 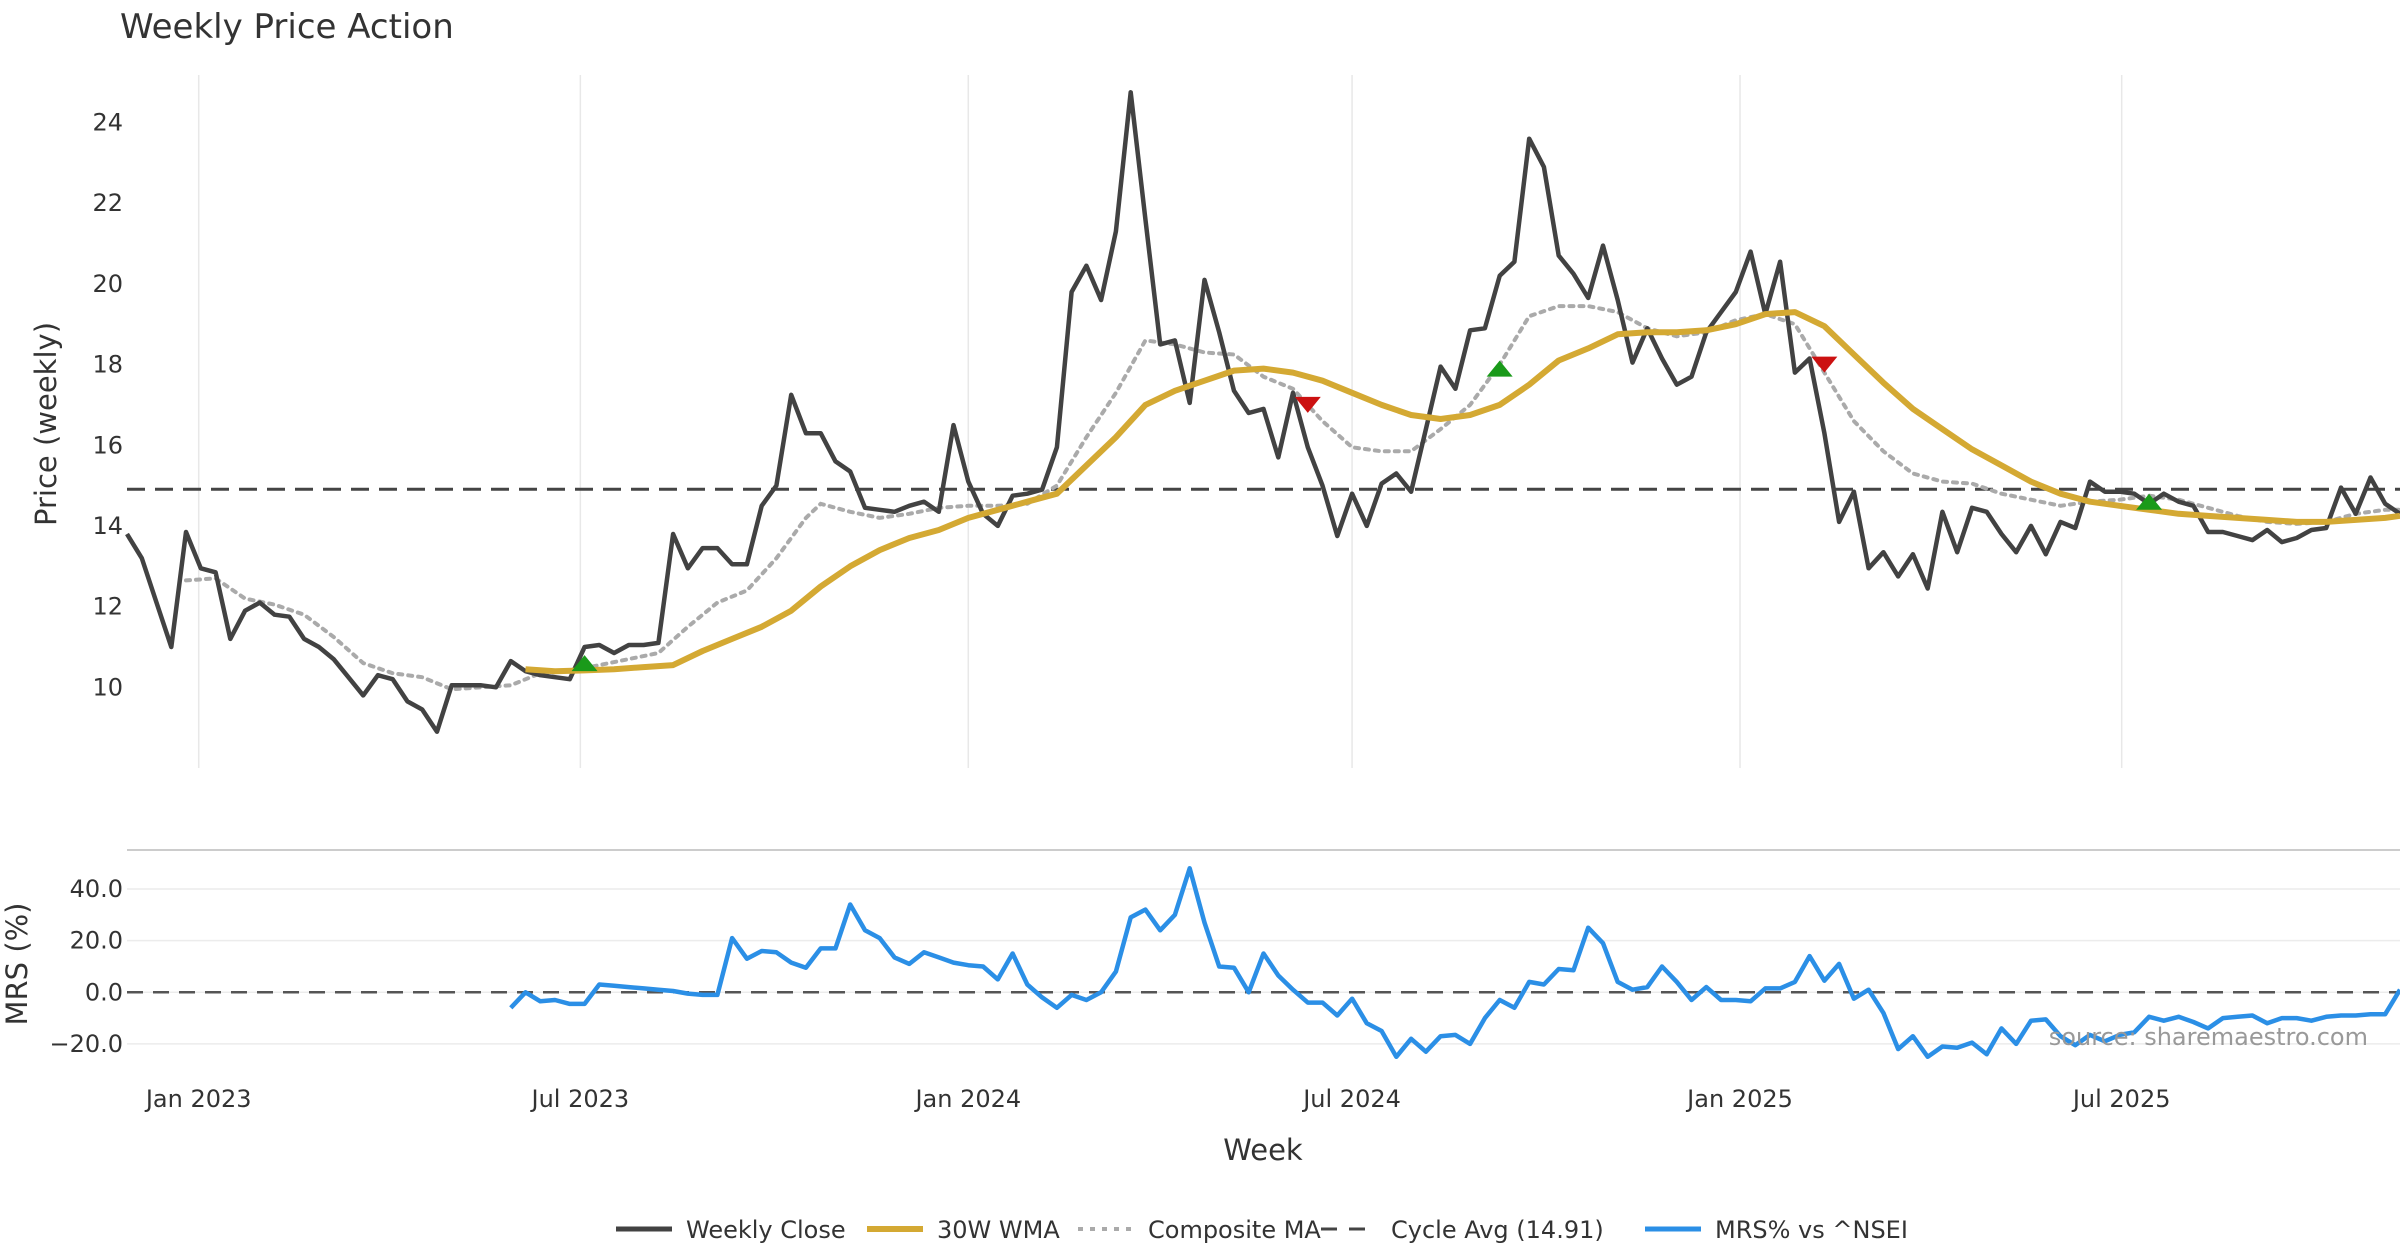 I want to click on mrs-y-tick-label: 20.0, so click(x=96, y=941).